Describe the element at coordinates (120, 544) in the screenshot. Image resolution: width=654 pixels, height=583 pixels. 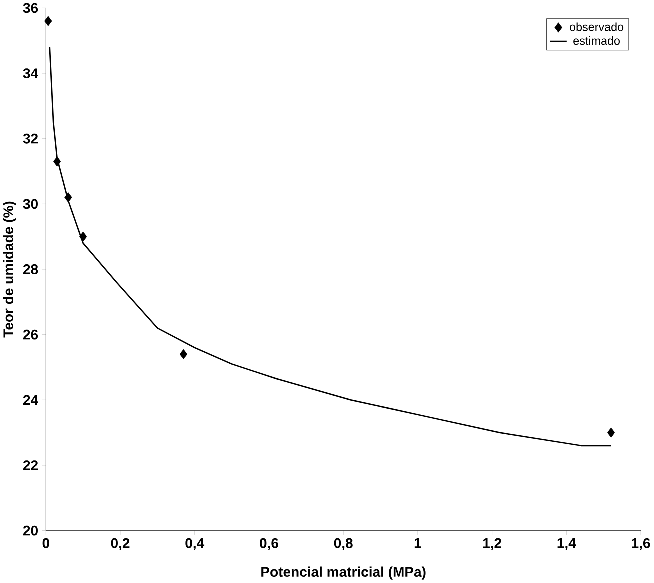
I see `x-tick-label: 0,2` at that location.